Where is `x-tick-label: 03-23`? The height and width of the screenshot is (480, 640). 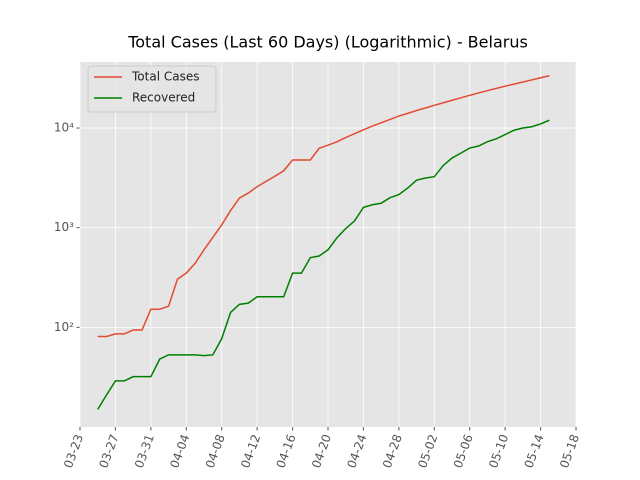
x-tick-label: 03-23 is located at coordinates (73, 451).